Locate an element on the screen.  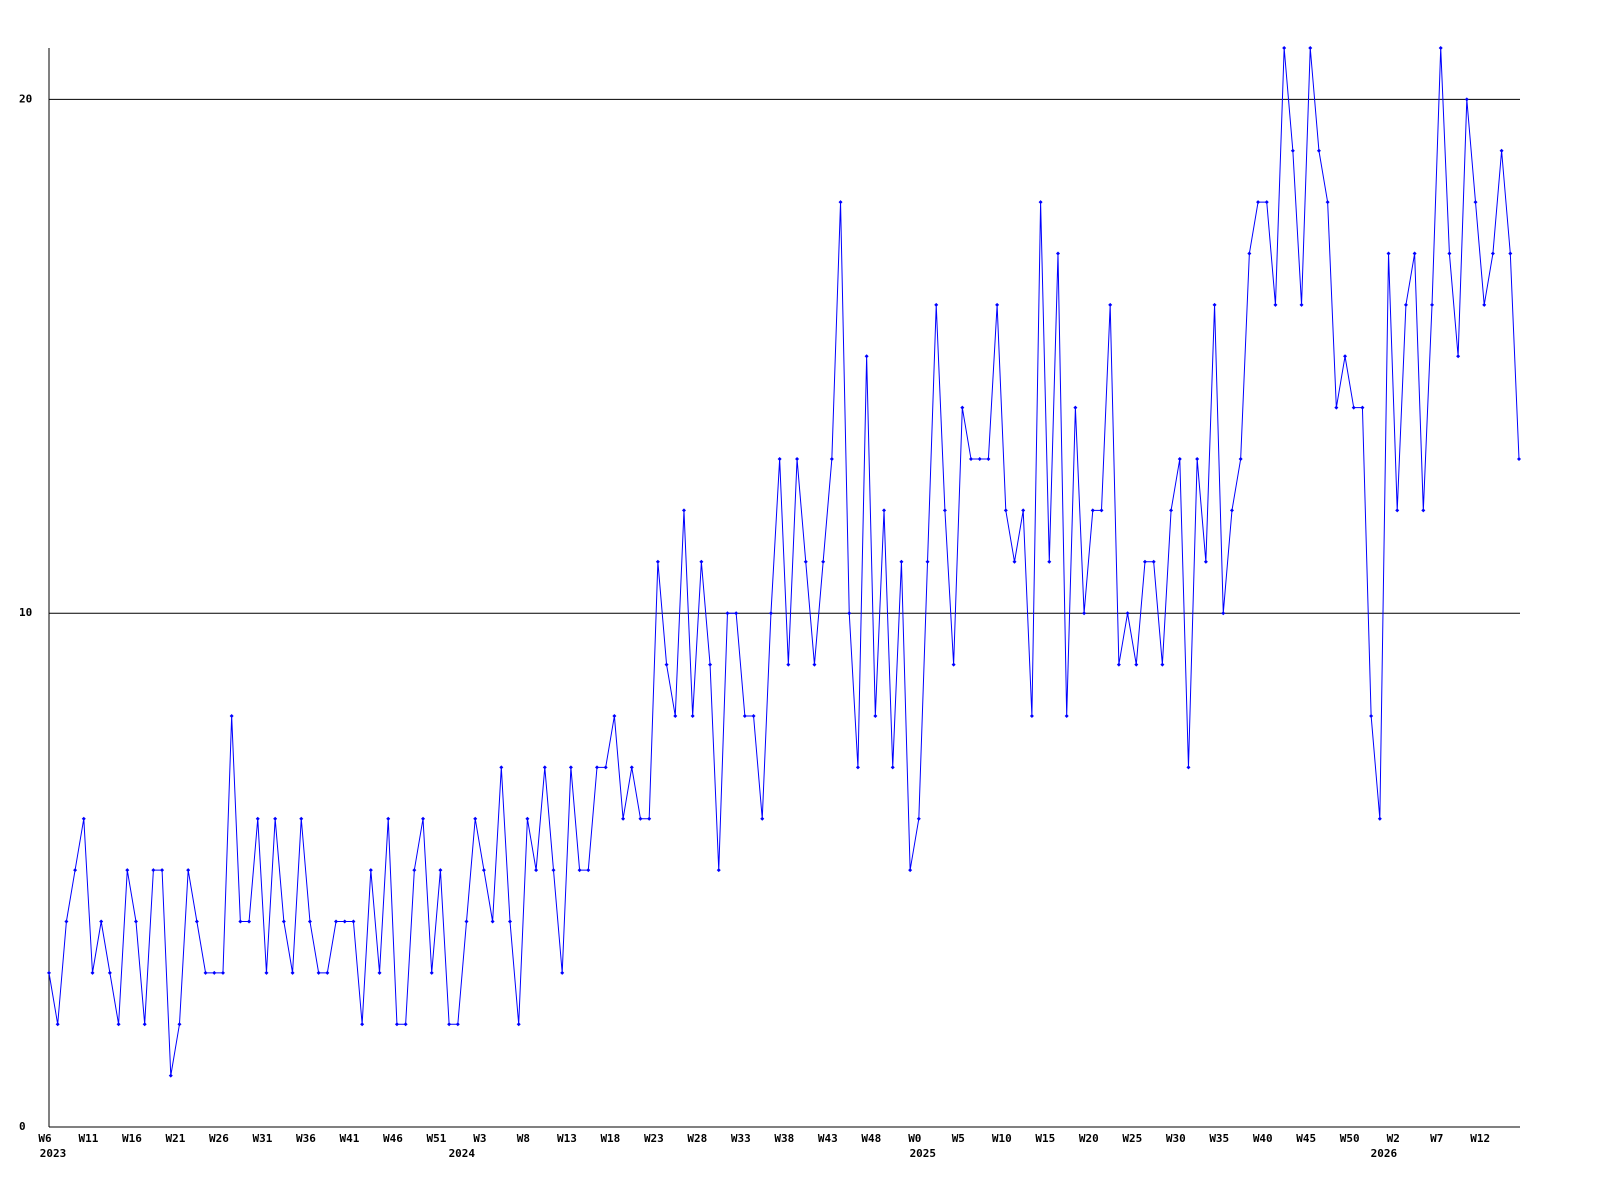
y-tick-label: 0 is located at coordinates (22, 1126).